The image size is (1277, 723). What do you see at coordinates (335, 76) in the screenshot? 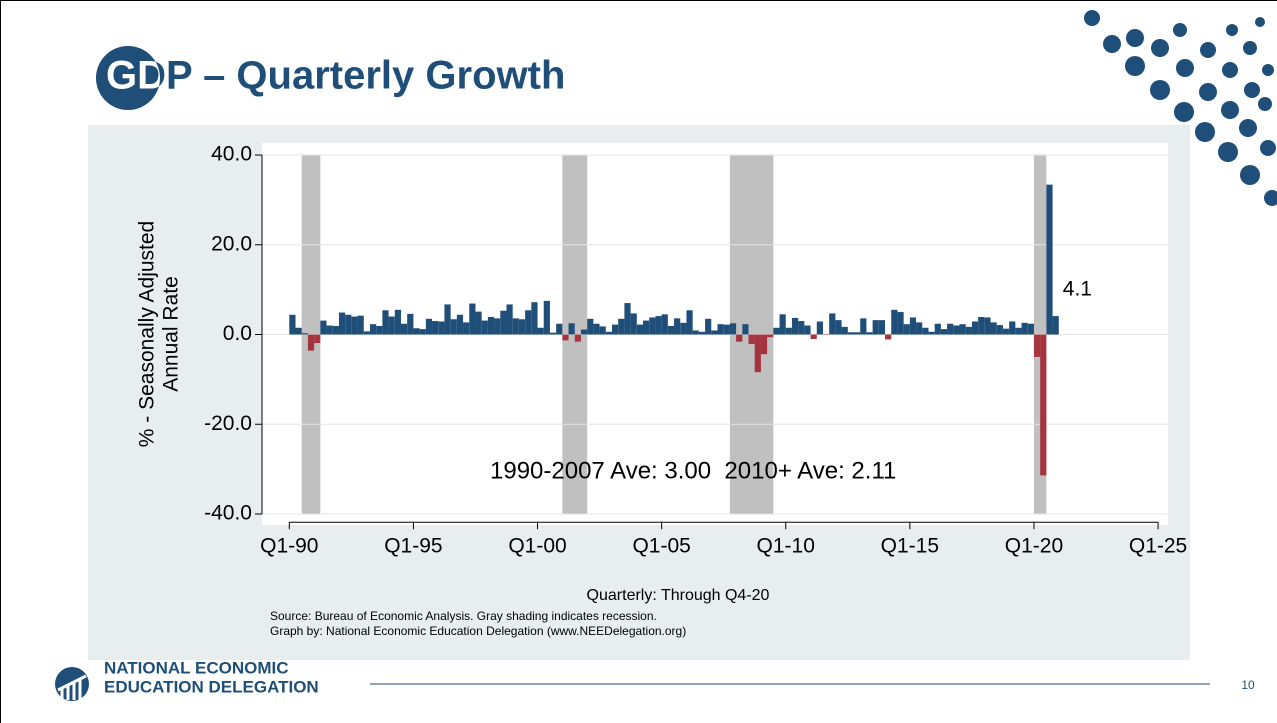
I see `slide-title: GDP – Quarterly Growth` at bounding box center [335, 76].